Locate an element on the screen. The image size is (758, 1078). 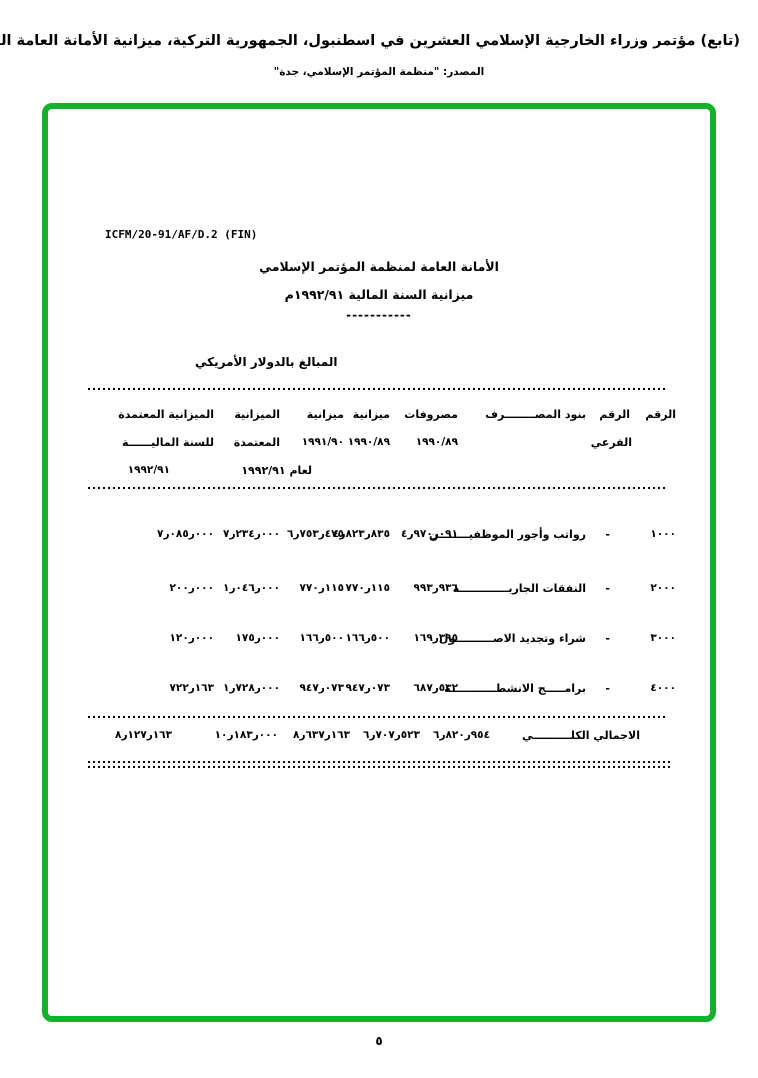
row-number: ٢٠٠٠ is located at coordinates (663, 588).